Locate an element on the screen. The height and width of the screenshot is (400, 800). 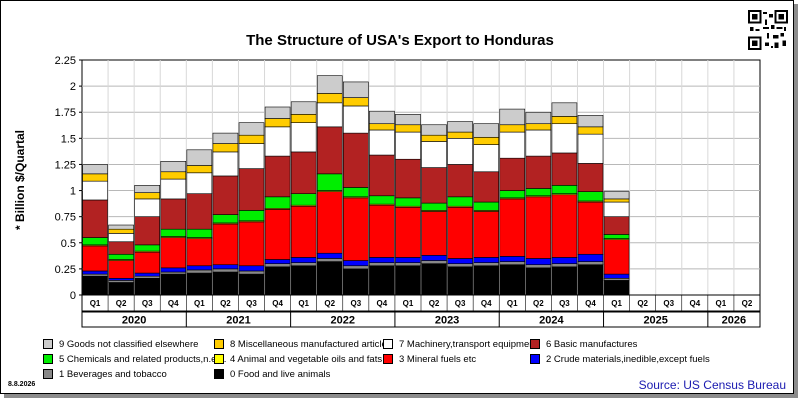
legend-item: 7 Machinery,transport equipment is located at coordinates (460, 344).